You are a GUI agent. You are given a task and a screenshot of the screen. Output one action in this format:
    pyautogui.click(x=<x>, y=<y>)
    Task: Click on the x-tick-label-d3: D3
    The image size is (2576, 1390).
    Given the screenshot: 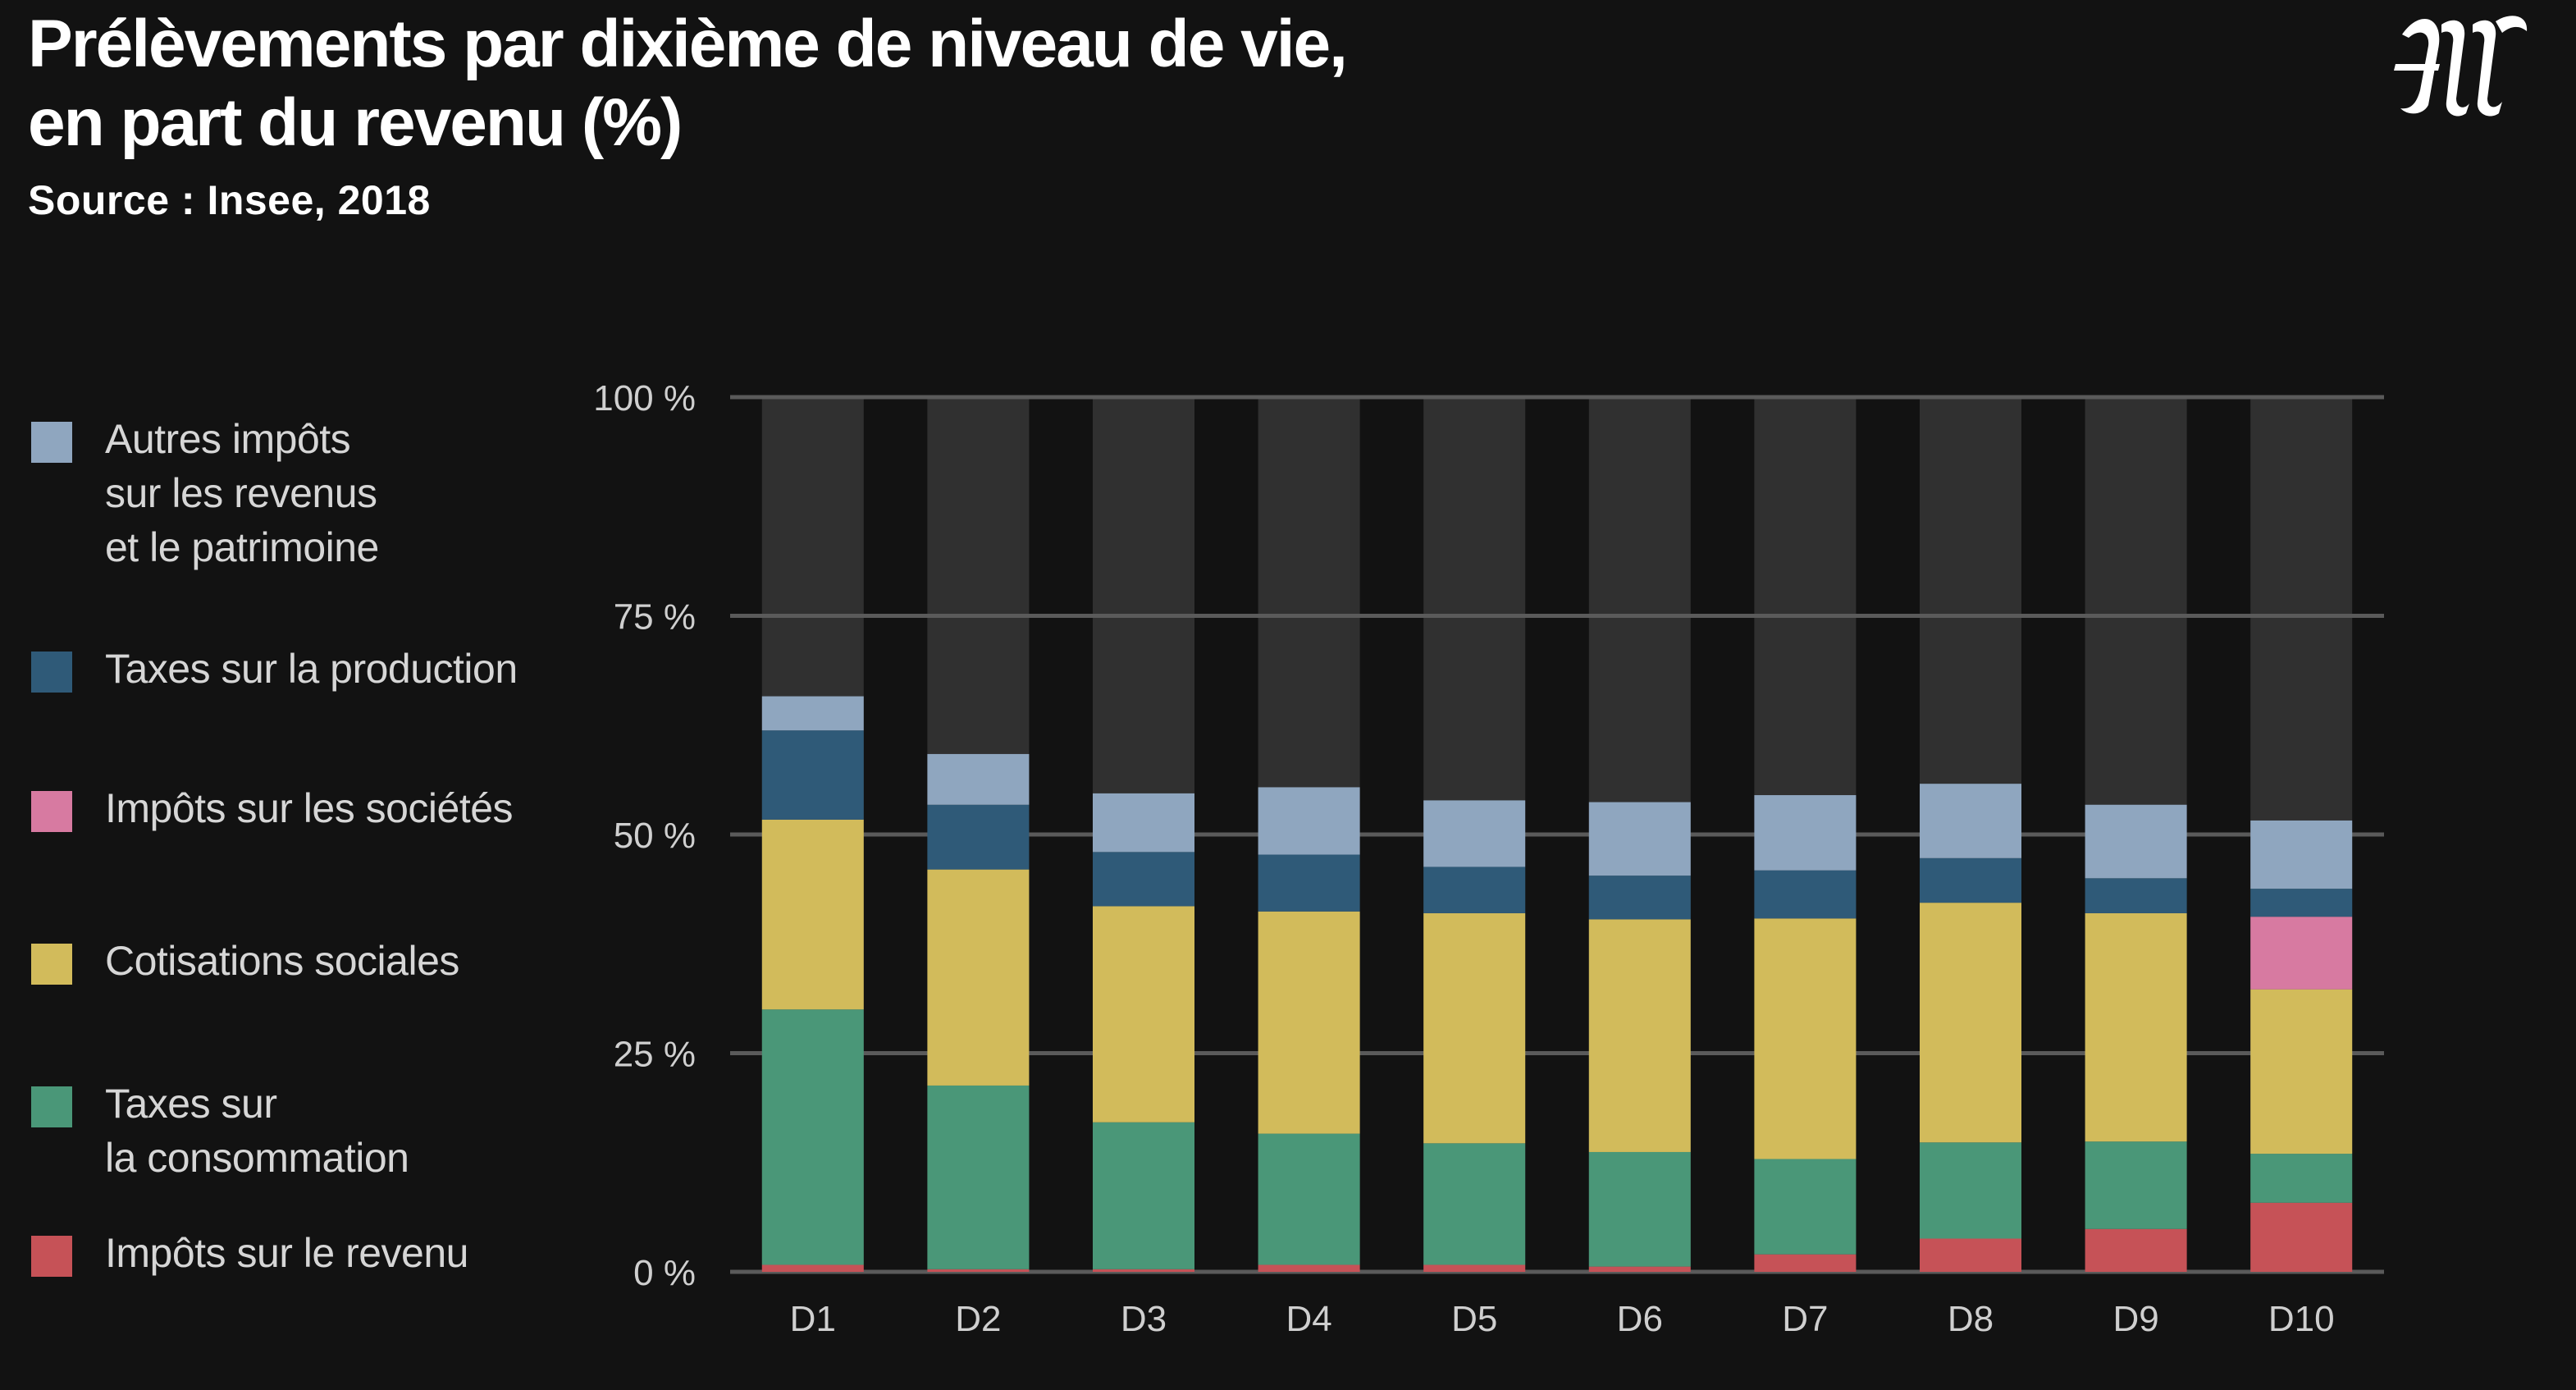 What is the action you would take?
    pyautogui.click(x=1144, y=1319)
    